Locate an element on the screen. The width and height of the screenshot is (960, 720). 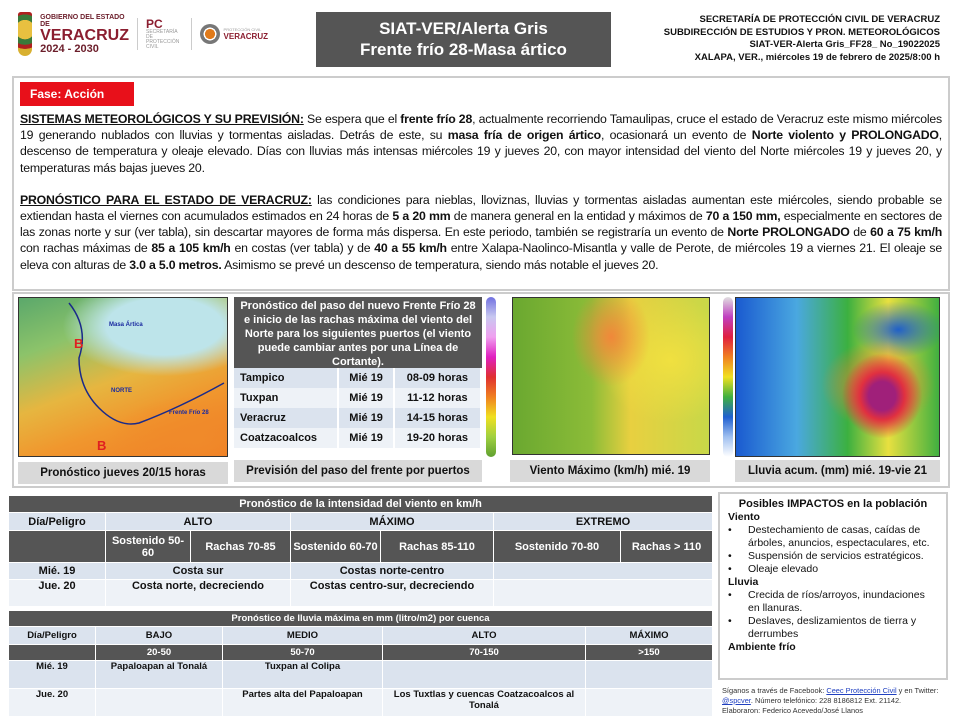
port-cell: Tampico is located at coordinates (287, 378).